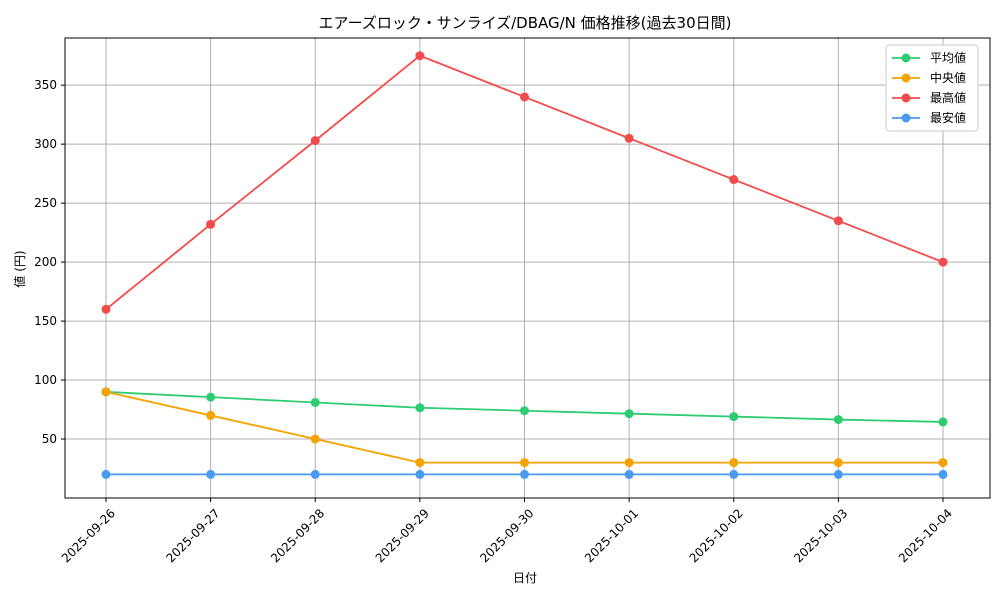 The width and height of the screenshot is (1000, 600). What do you see at coordinates (45, 262) in the screenshot?
I see `y-tick-label: 200` at bounding box center [45, 262].